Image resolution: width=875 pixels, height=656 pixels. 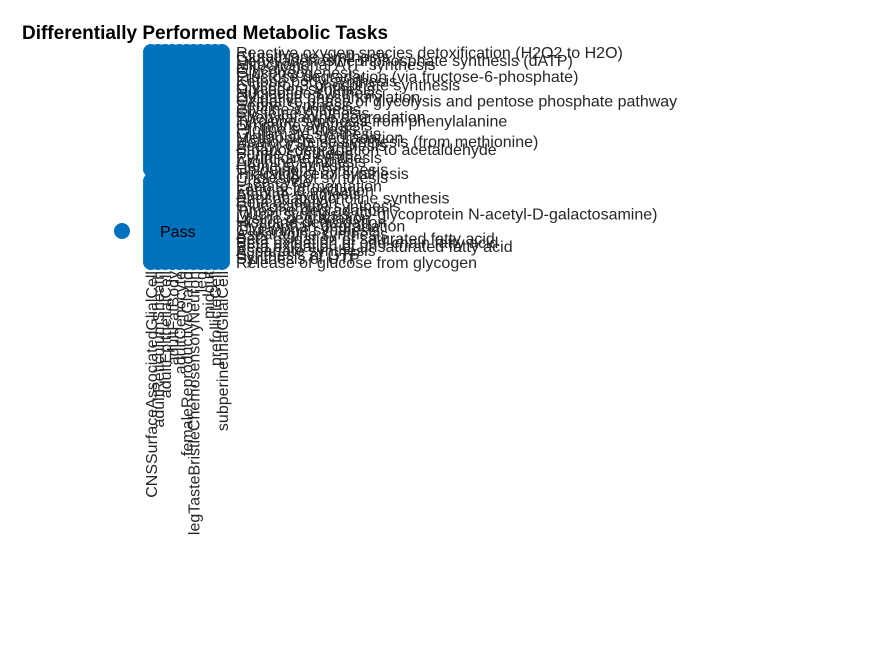 I want to click on task-label: Glycerol-3-phosphate synthesis, so click(x=348, y=85).